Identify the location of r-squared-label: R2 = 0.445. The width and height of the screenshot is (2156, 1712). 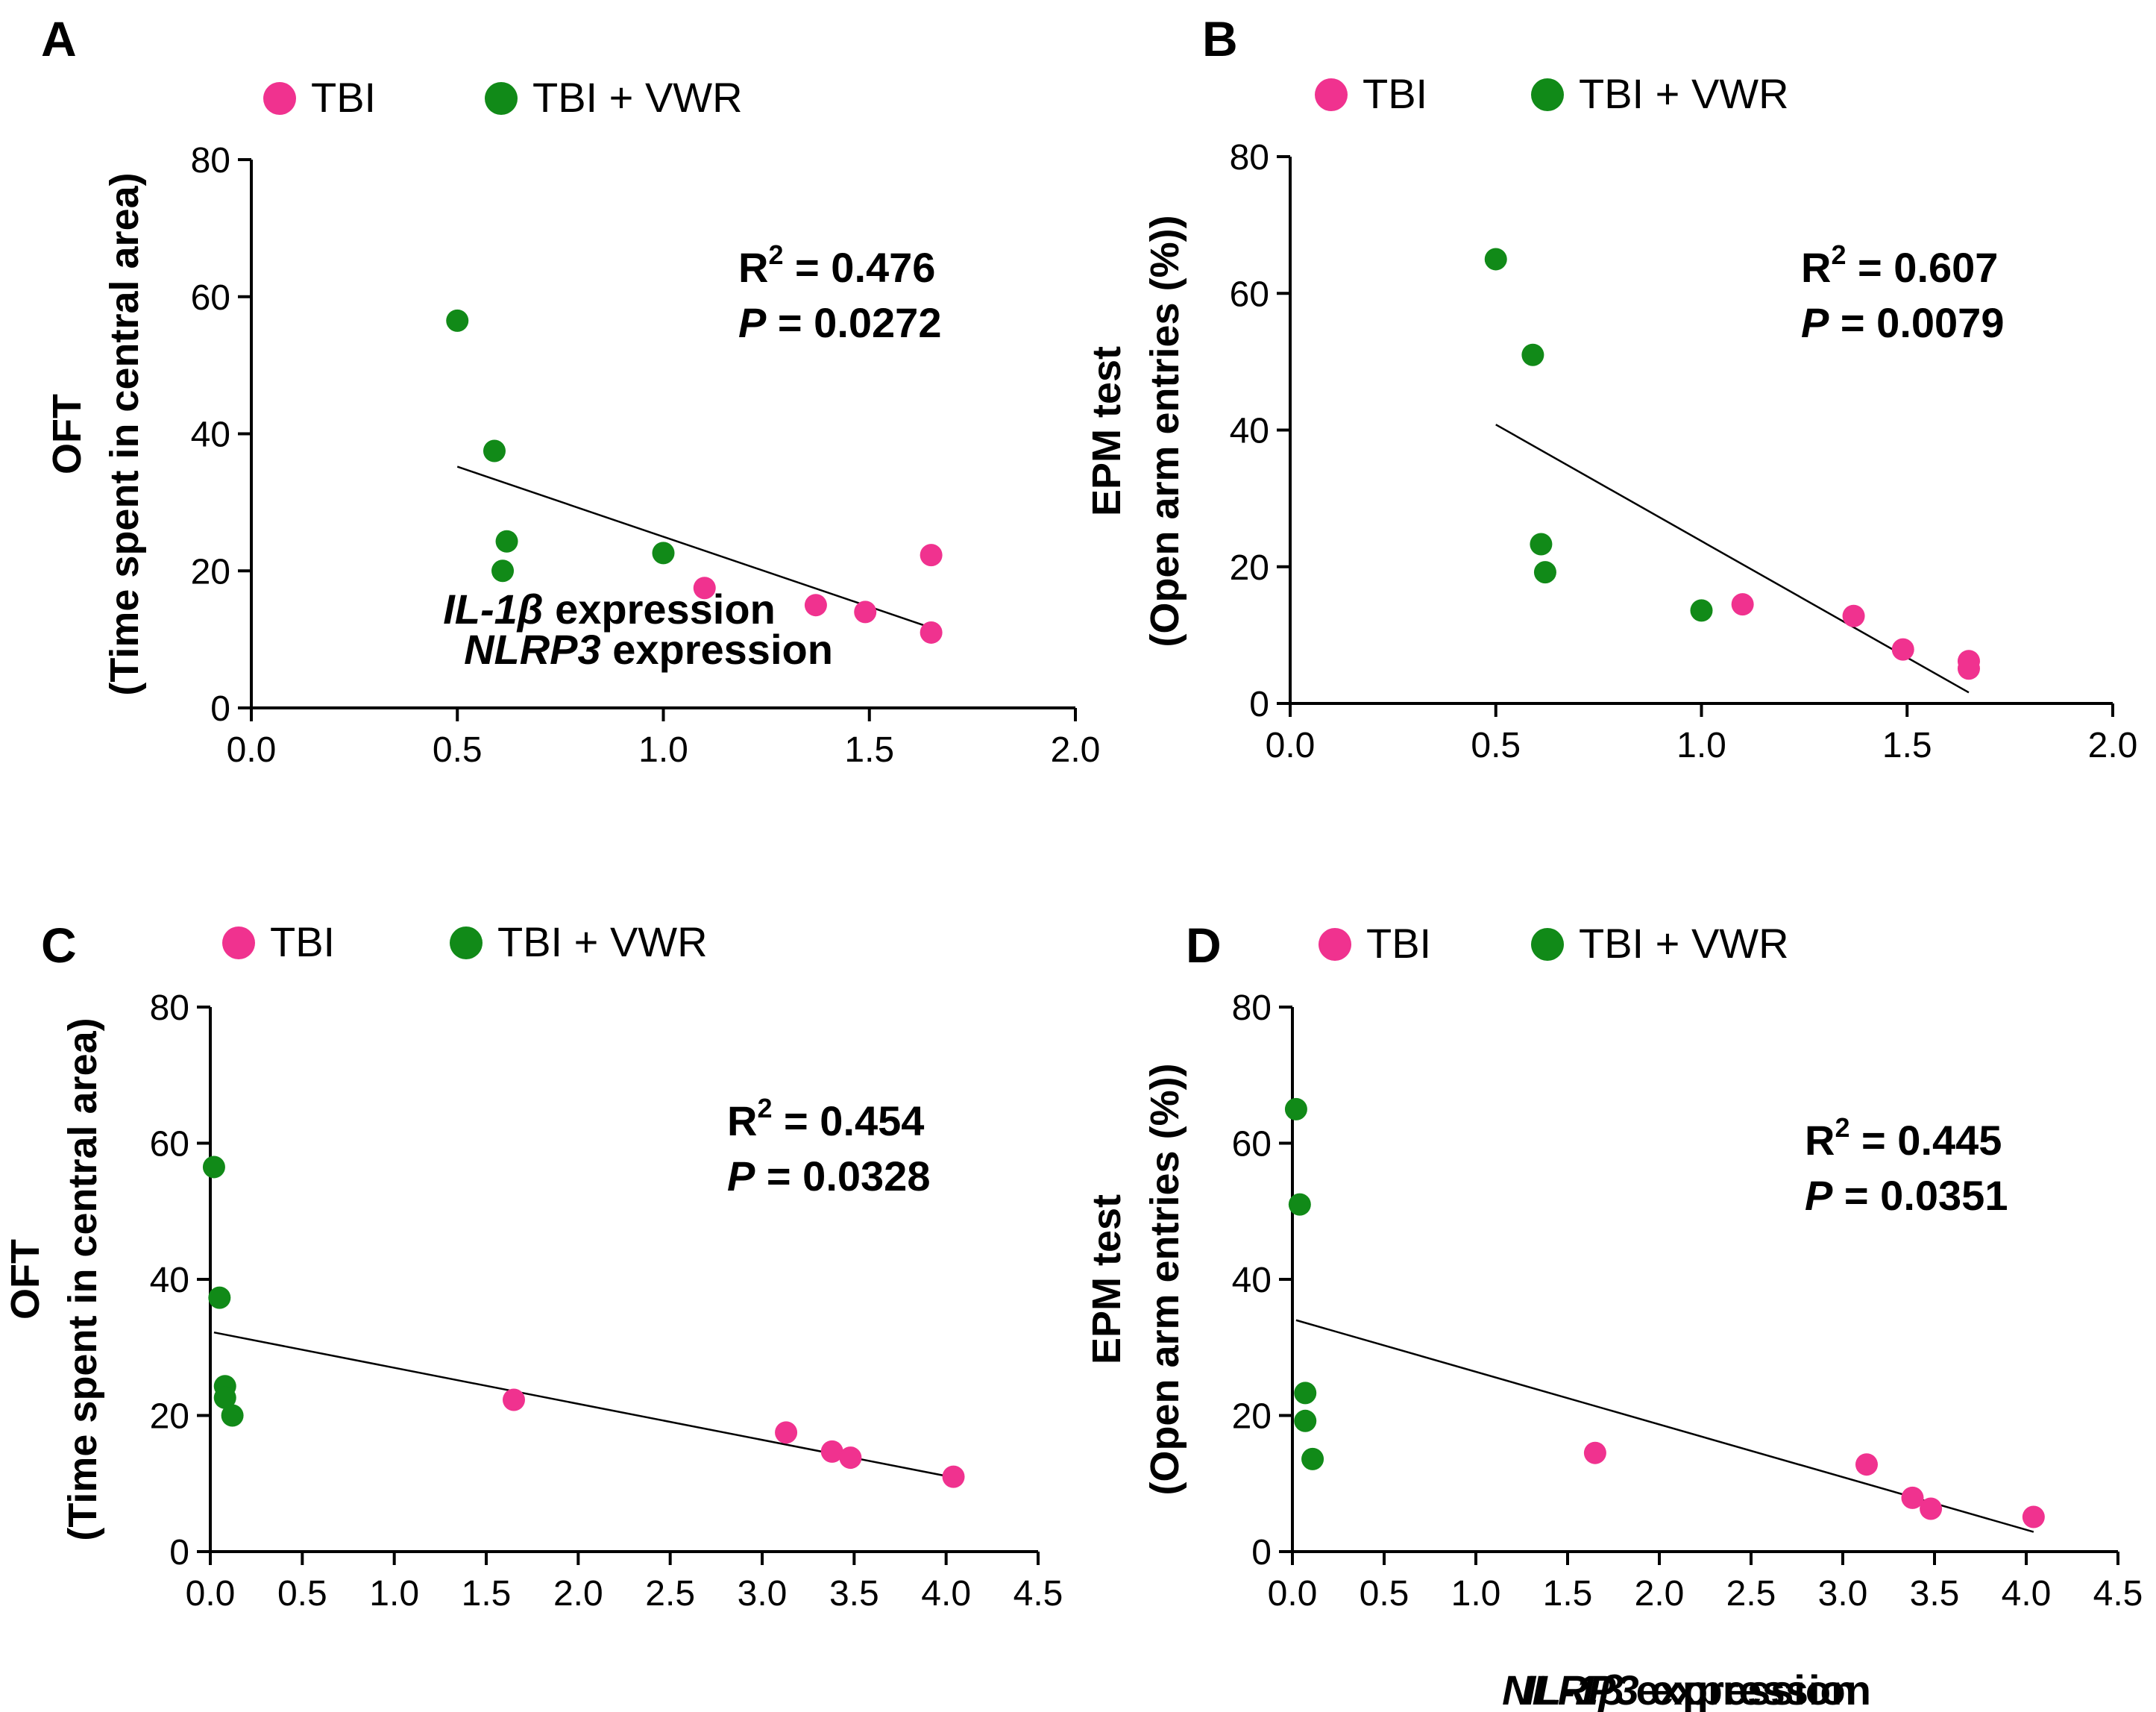
(1903, 1138).